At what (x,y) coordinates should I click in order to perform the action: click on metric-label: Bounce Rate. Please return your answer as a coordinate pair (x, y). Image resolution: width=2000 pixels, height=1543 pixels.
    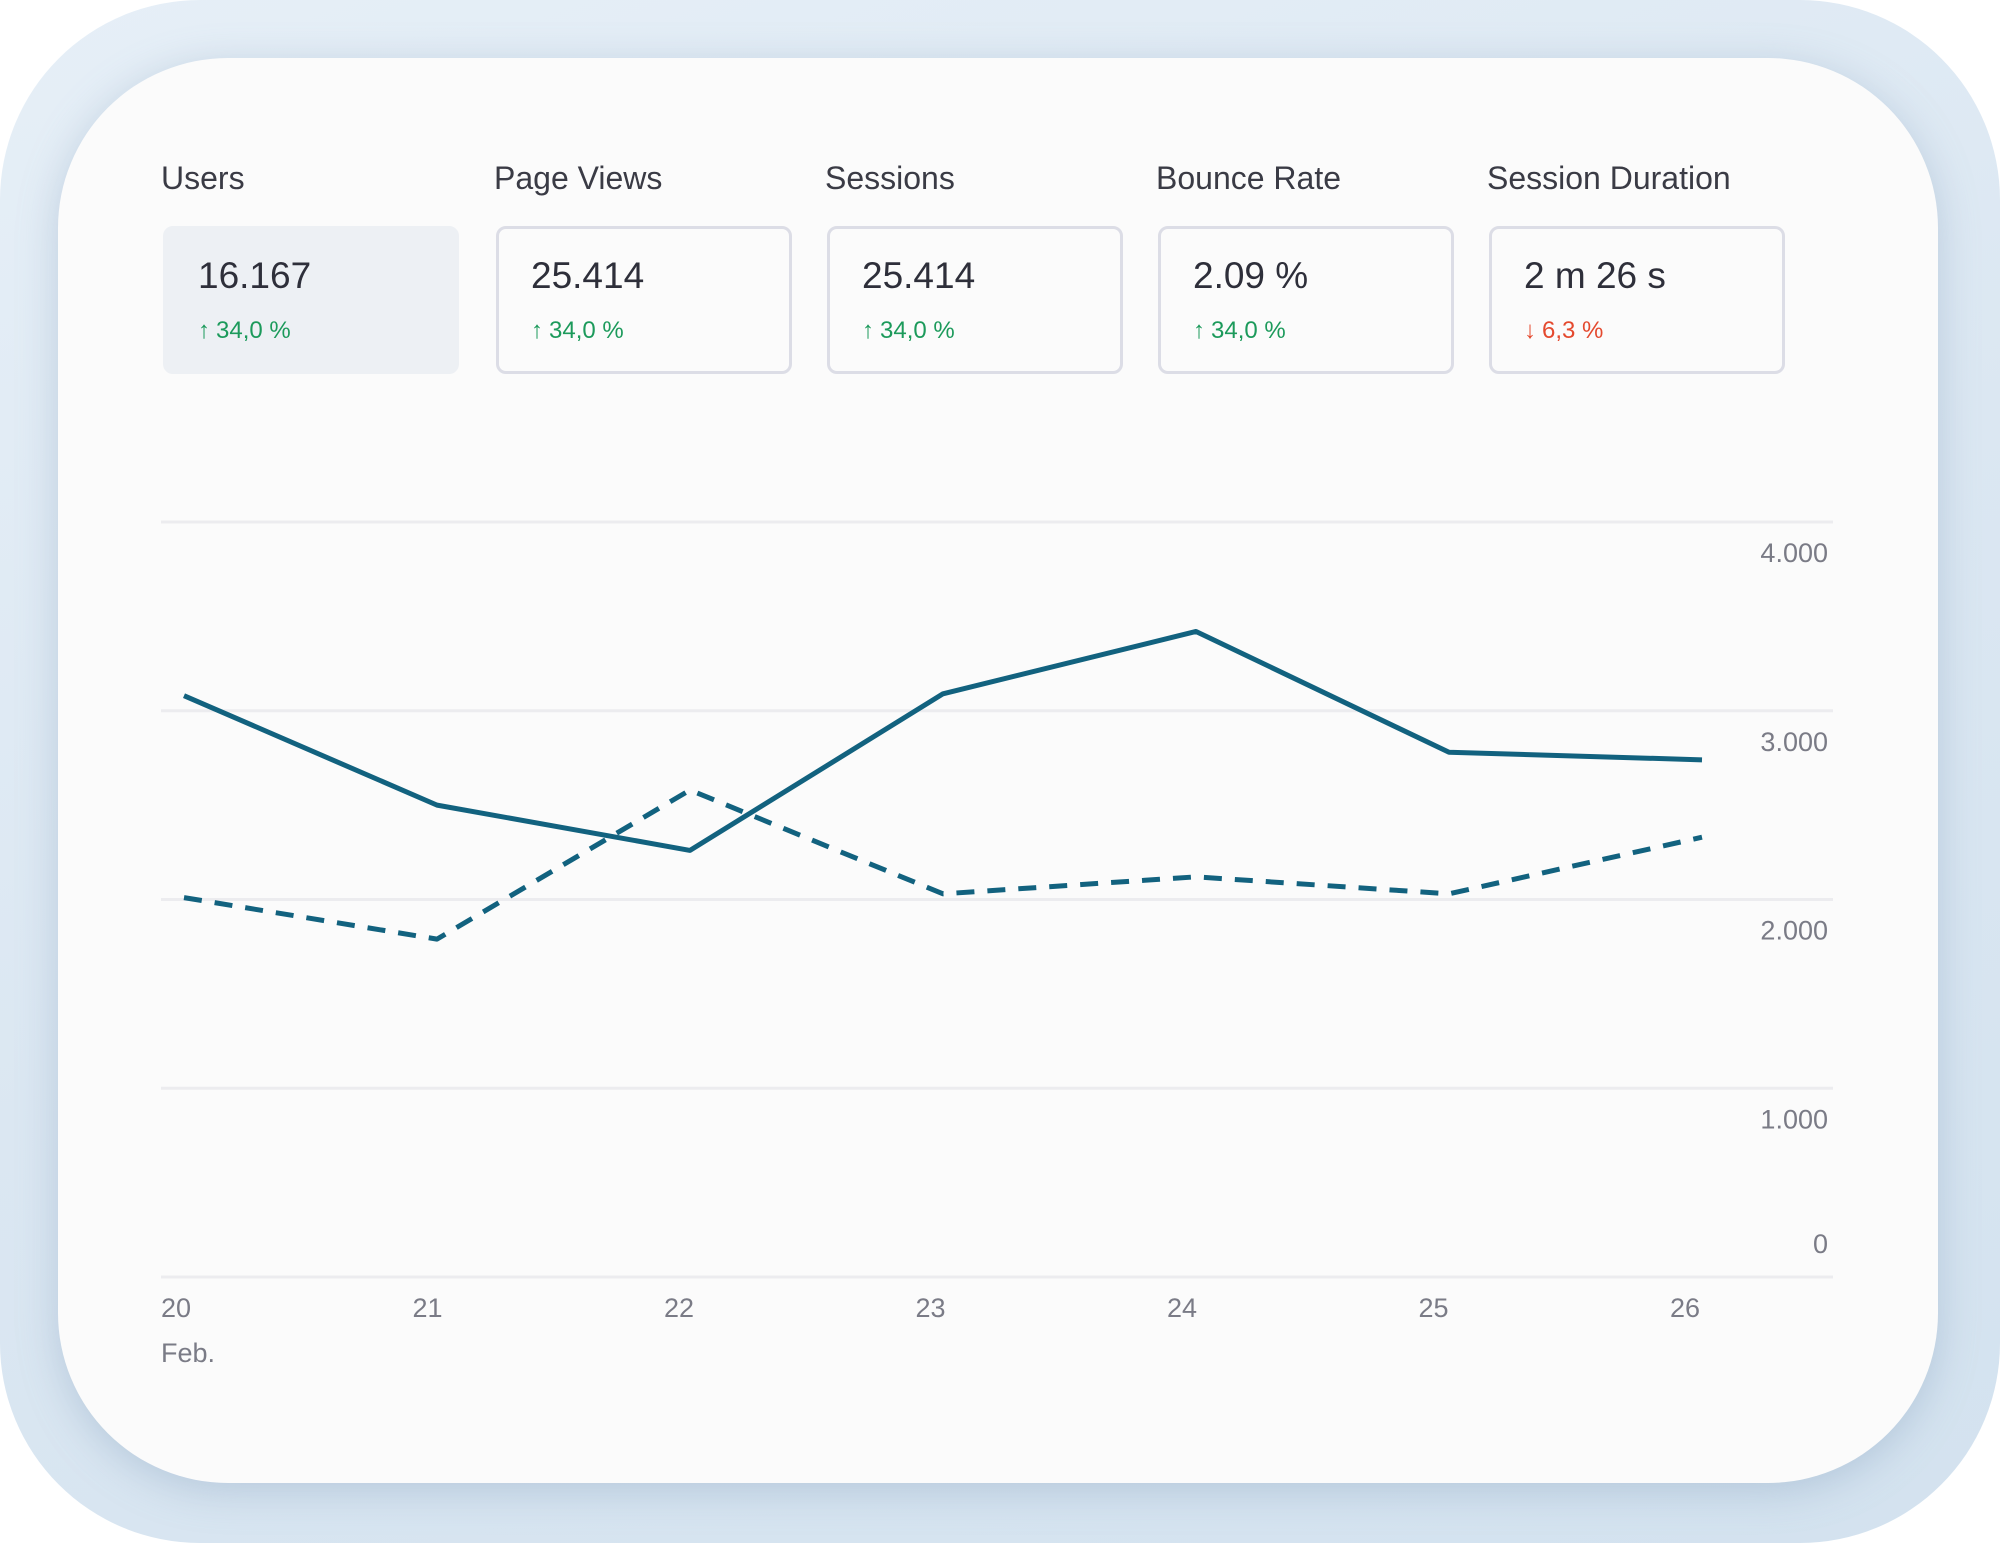
    Looking at the image, I should click on (1249, 178).